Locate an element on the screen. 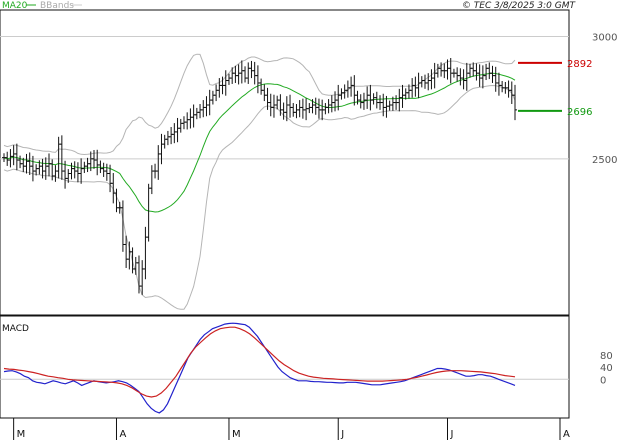 The height and width of the screenshot is (440, 627). support-level-label: 2696 is located at coordinates (579, 112).